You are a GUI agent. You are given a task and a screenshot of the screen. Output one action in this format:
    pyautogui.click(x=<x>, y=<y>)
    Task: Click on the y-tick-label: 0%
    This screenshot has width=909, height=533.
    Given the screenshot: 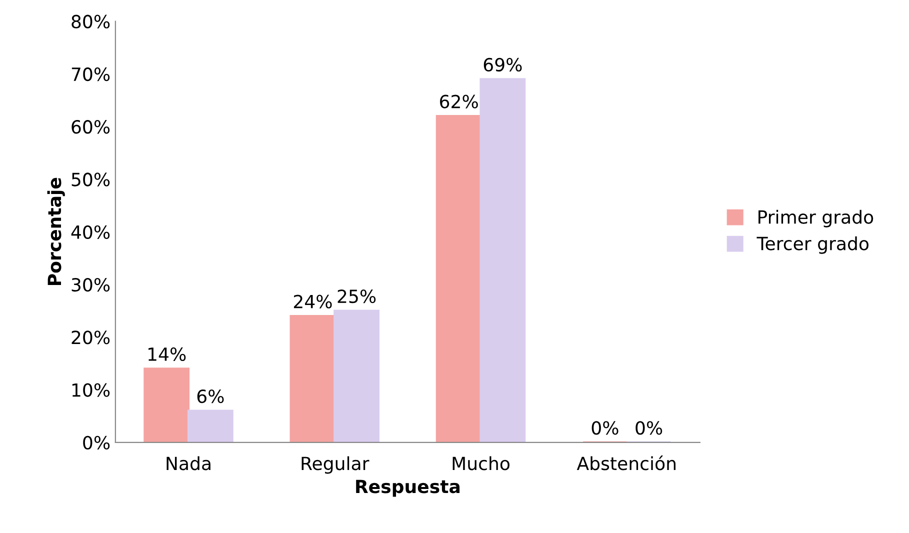 What is the action you would take?
    pyautogui.click(x=96, y=443)
    